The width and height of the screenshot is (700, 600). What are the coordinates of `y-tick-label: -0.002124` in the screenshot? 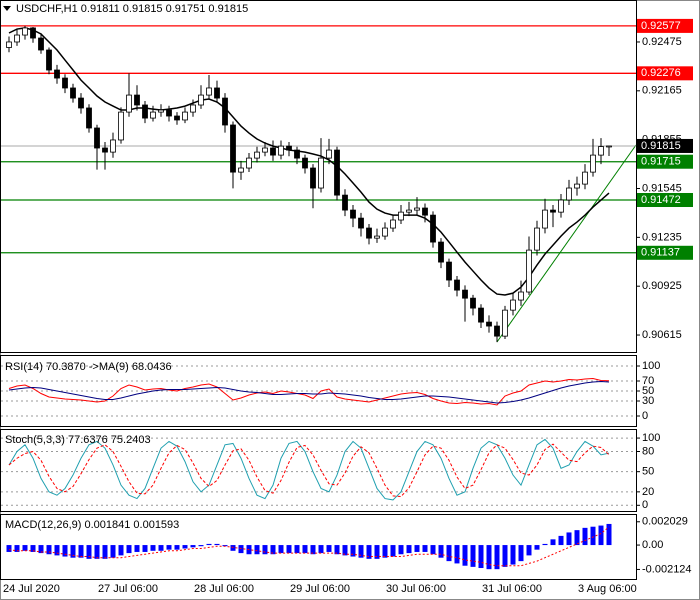 It's located at (667, 569).